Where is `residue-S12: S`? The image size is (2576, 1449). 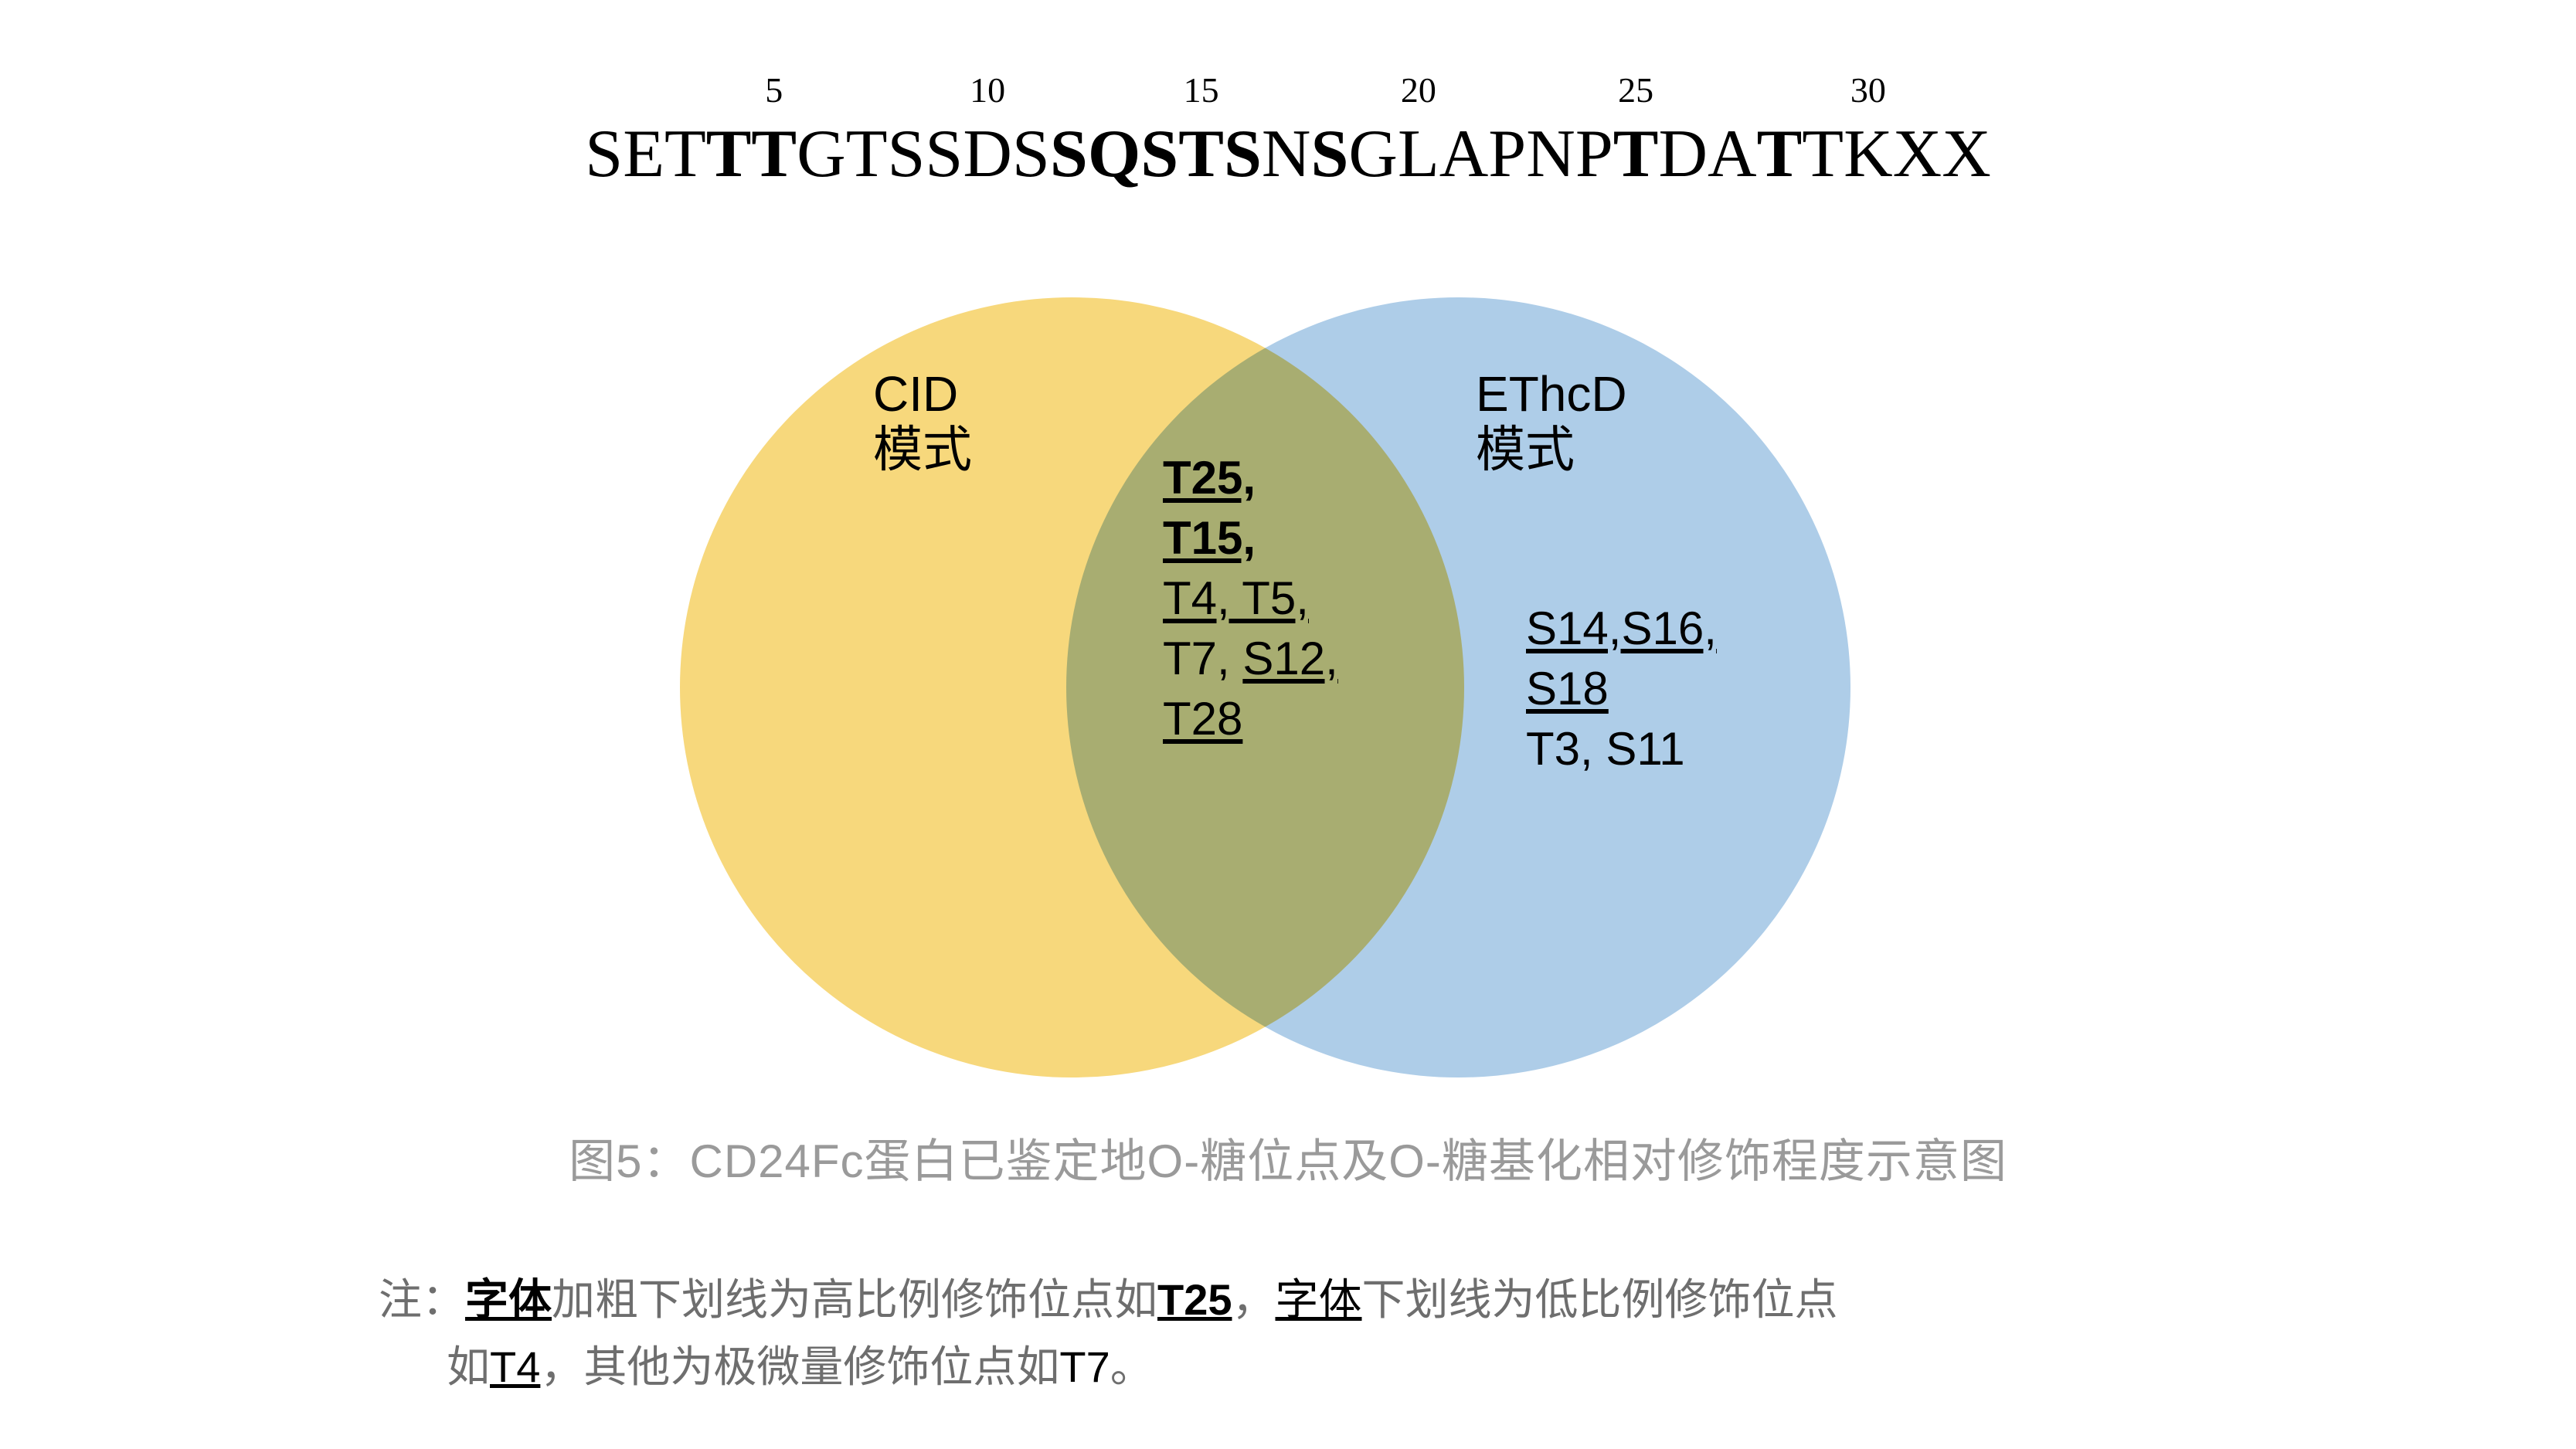 residue-S12: S is located at coordinates (1068, 154).